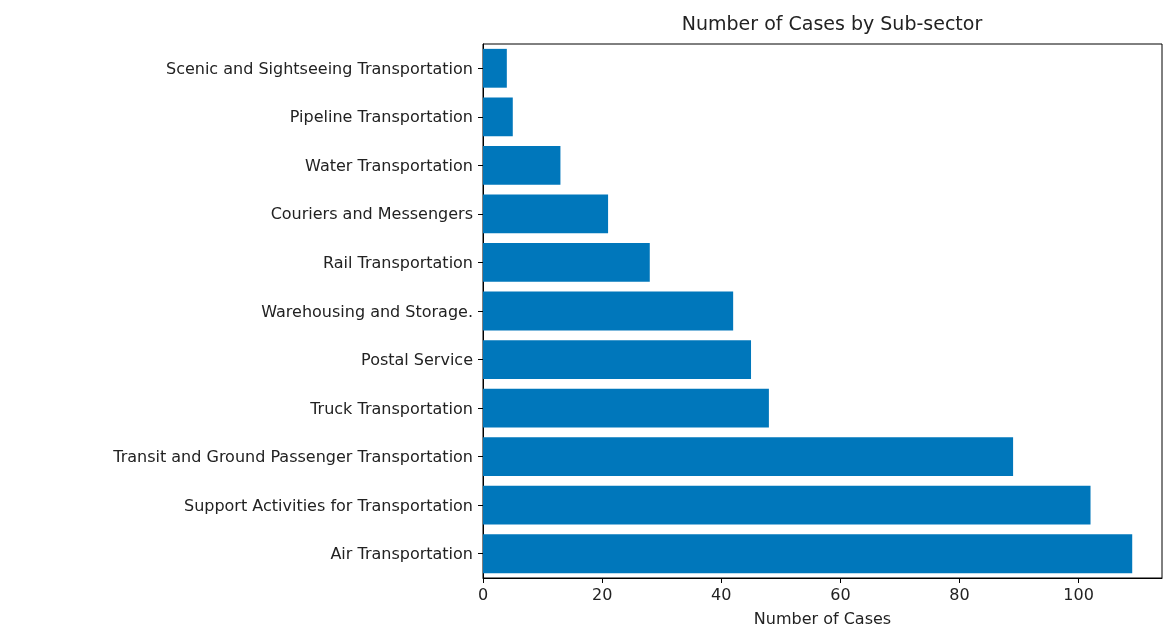 The image size is (1164, 639). What do you see at coordinates (397, 262) in the screenshot?
I see `y-tick-label: Rail Transportation` at bounding box center [397, 262].